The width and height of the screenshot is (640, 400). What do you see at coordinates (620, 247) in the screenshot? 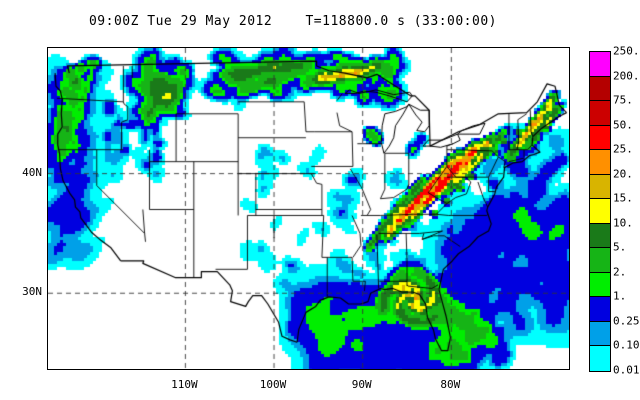
I see `colorbar-tick: 5.` at bounding box center [620, 247].